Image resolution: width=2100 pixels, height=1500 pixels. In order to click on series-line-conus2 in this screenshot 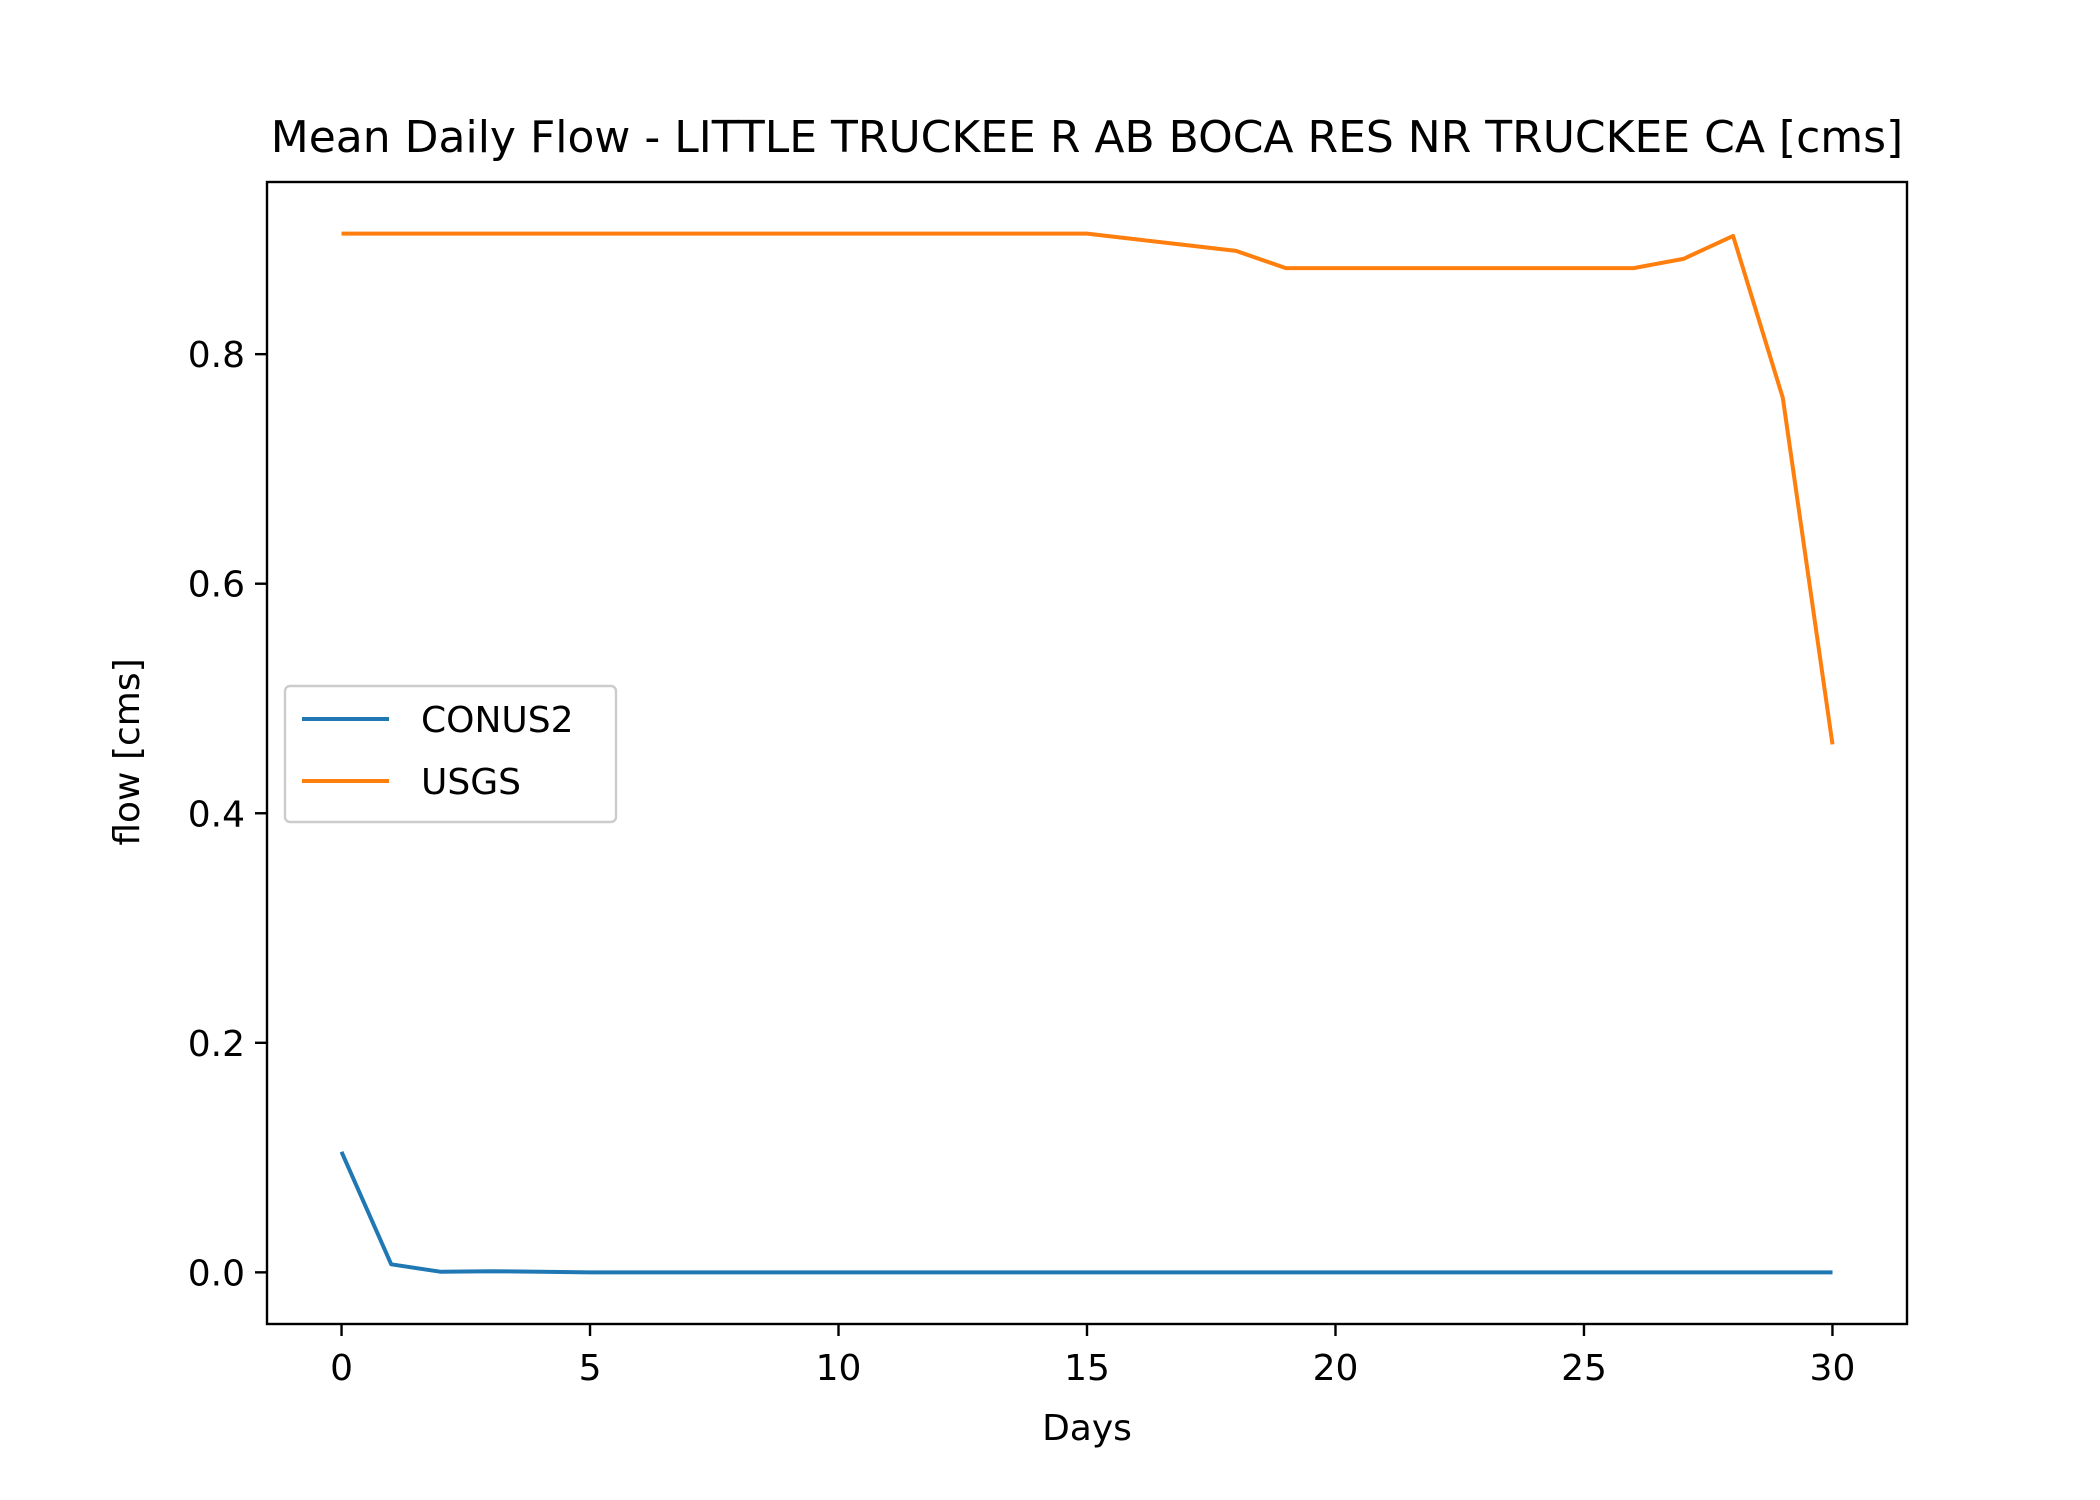, I will do `click(1086, 1212)`.